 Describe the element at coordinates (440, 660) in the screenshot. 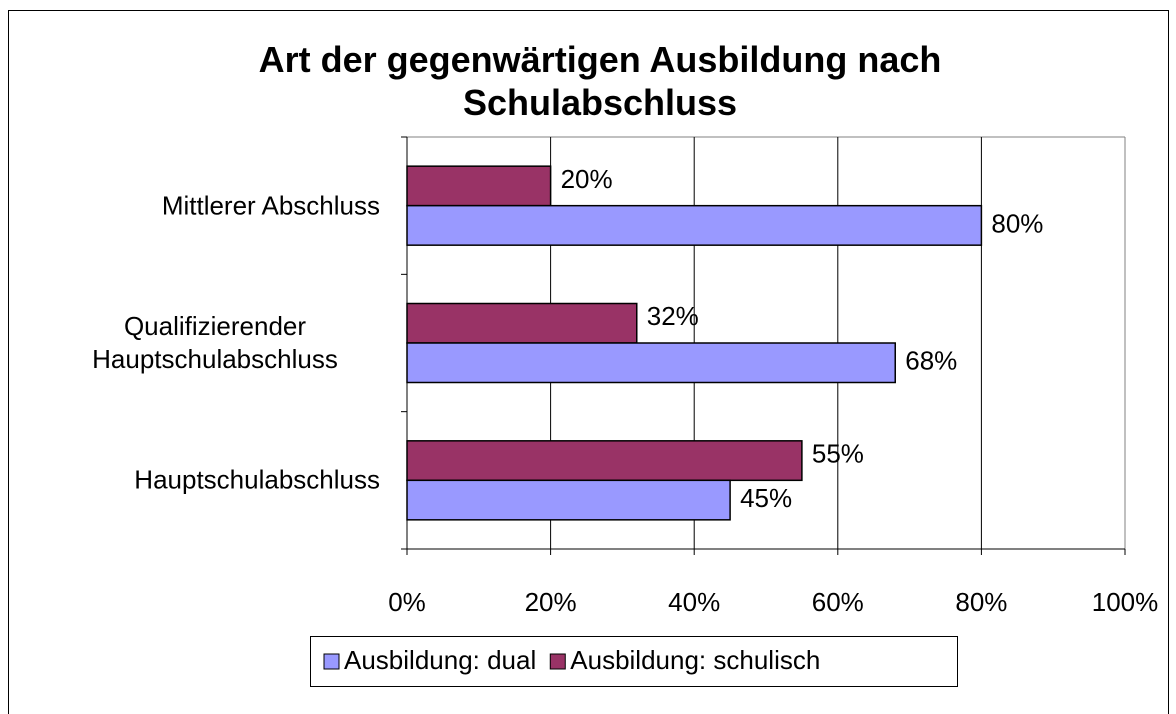

I see `legend-label: Ausbildung: dual` at that location.